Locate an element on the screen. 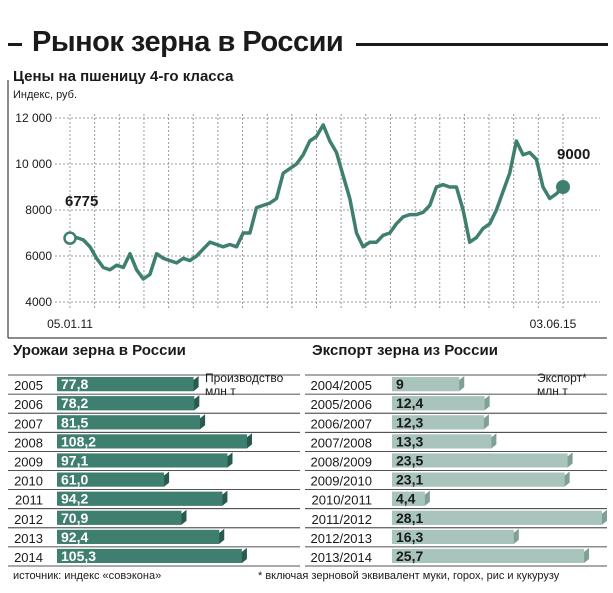 The height and width of the screenshot is (593, 613). start-value-label: 6775 is located at coordinates (81, 201).